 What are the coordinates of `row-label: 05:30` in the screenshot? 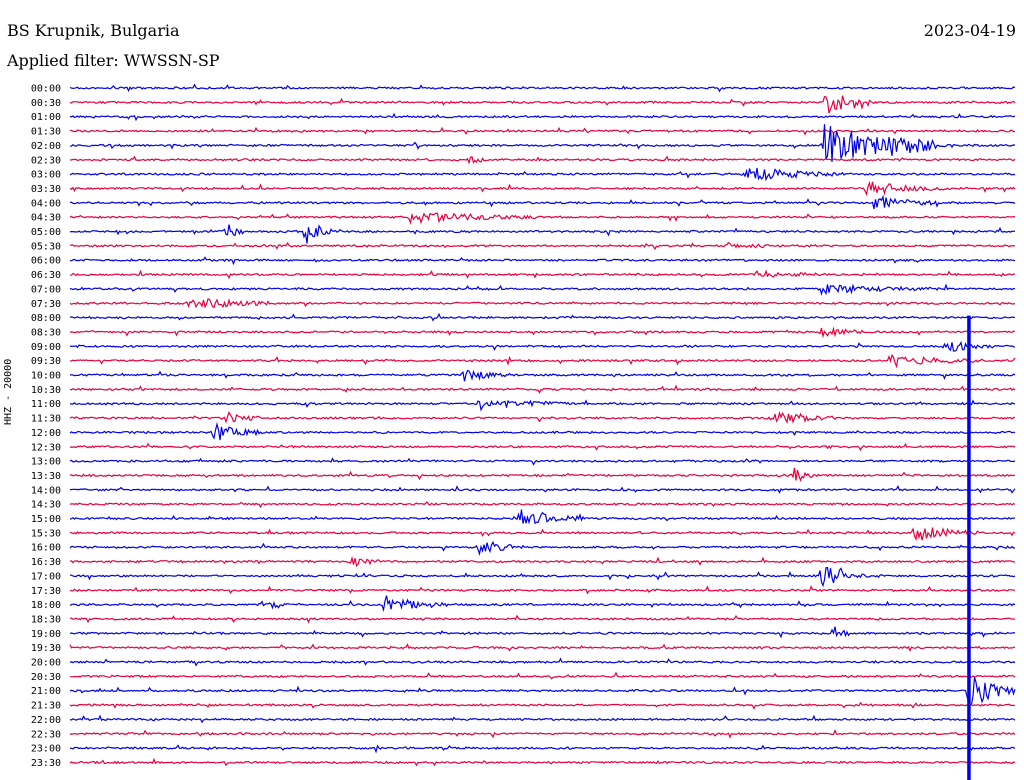 It's located at (46, 246).